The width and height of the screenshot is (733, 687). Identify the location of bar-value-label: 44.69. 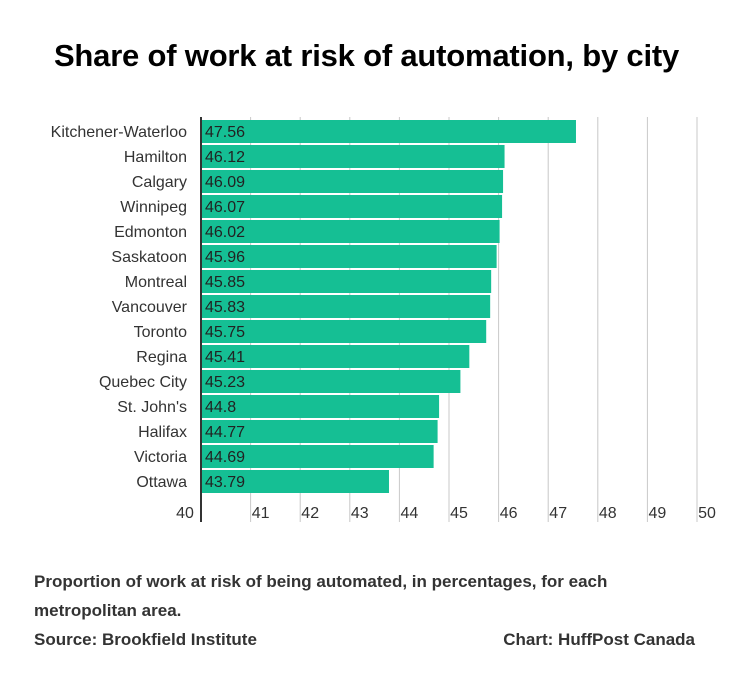
(225, 457).